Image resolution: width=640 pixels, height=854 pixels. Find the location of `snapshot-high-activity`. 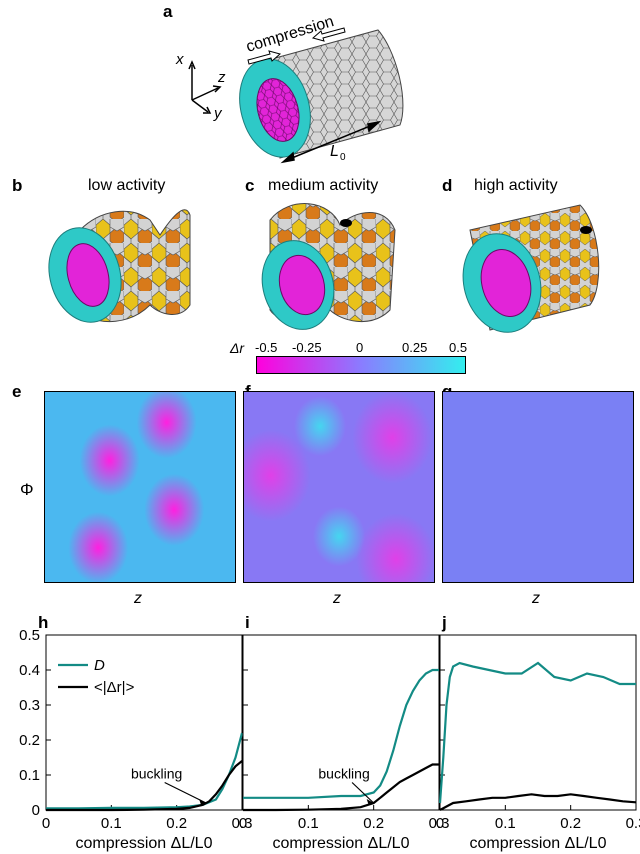

snapshot-high-activity is located at coordinates (531, 268).